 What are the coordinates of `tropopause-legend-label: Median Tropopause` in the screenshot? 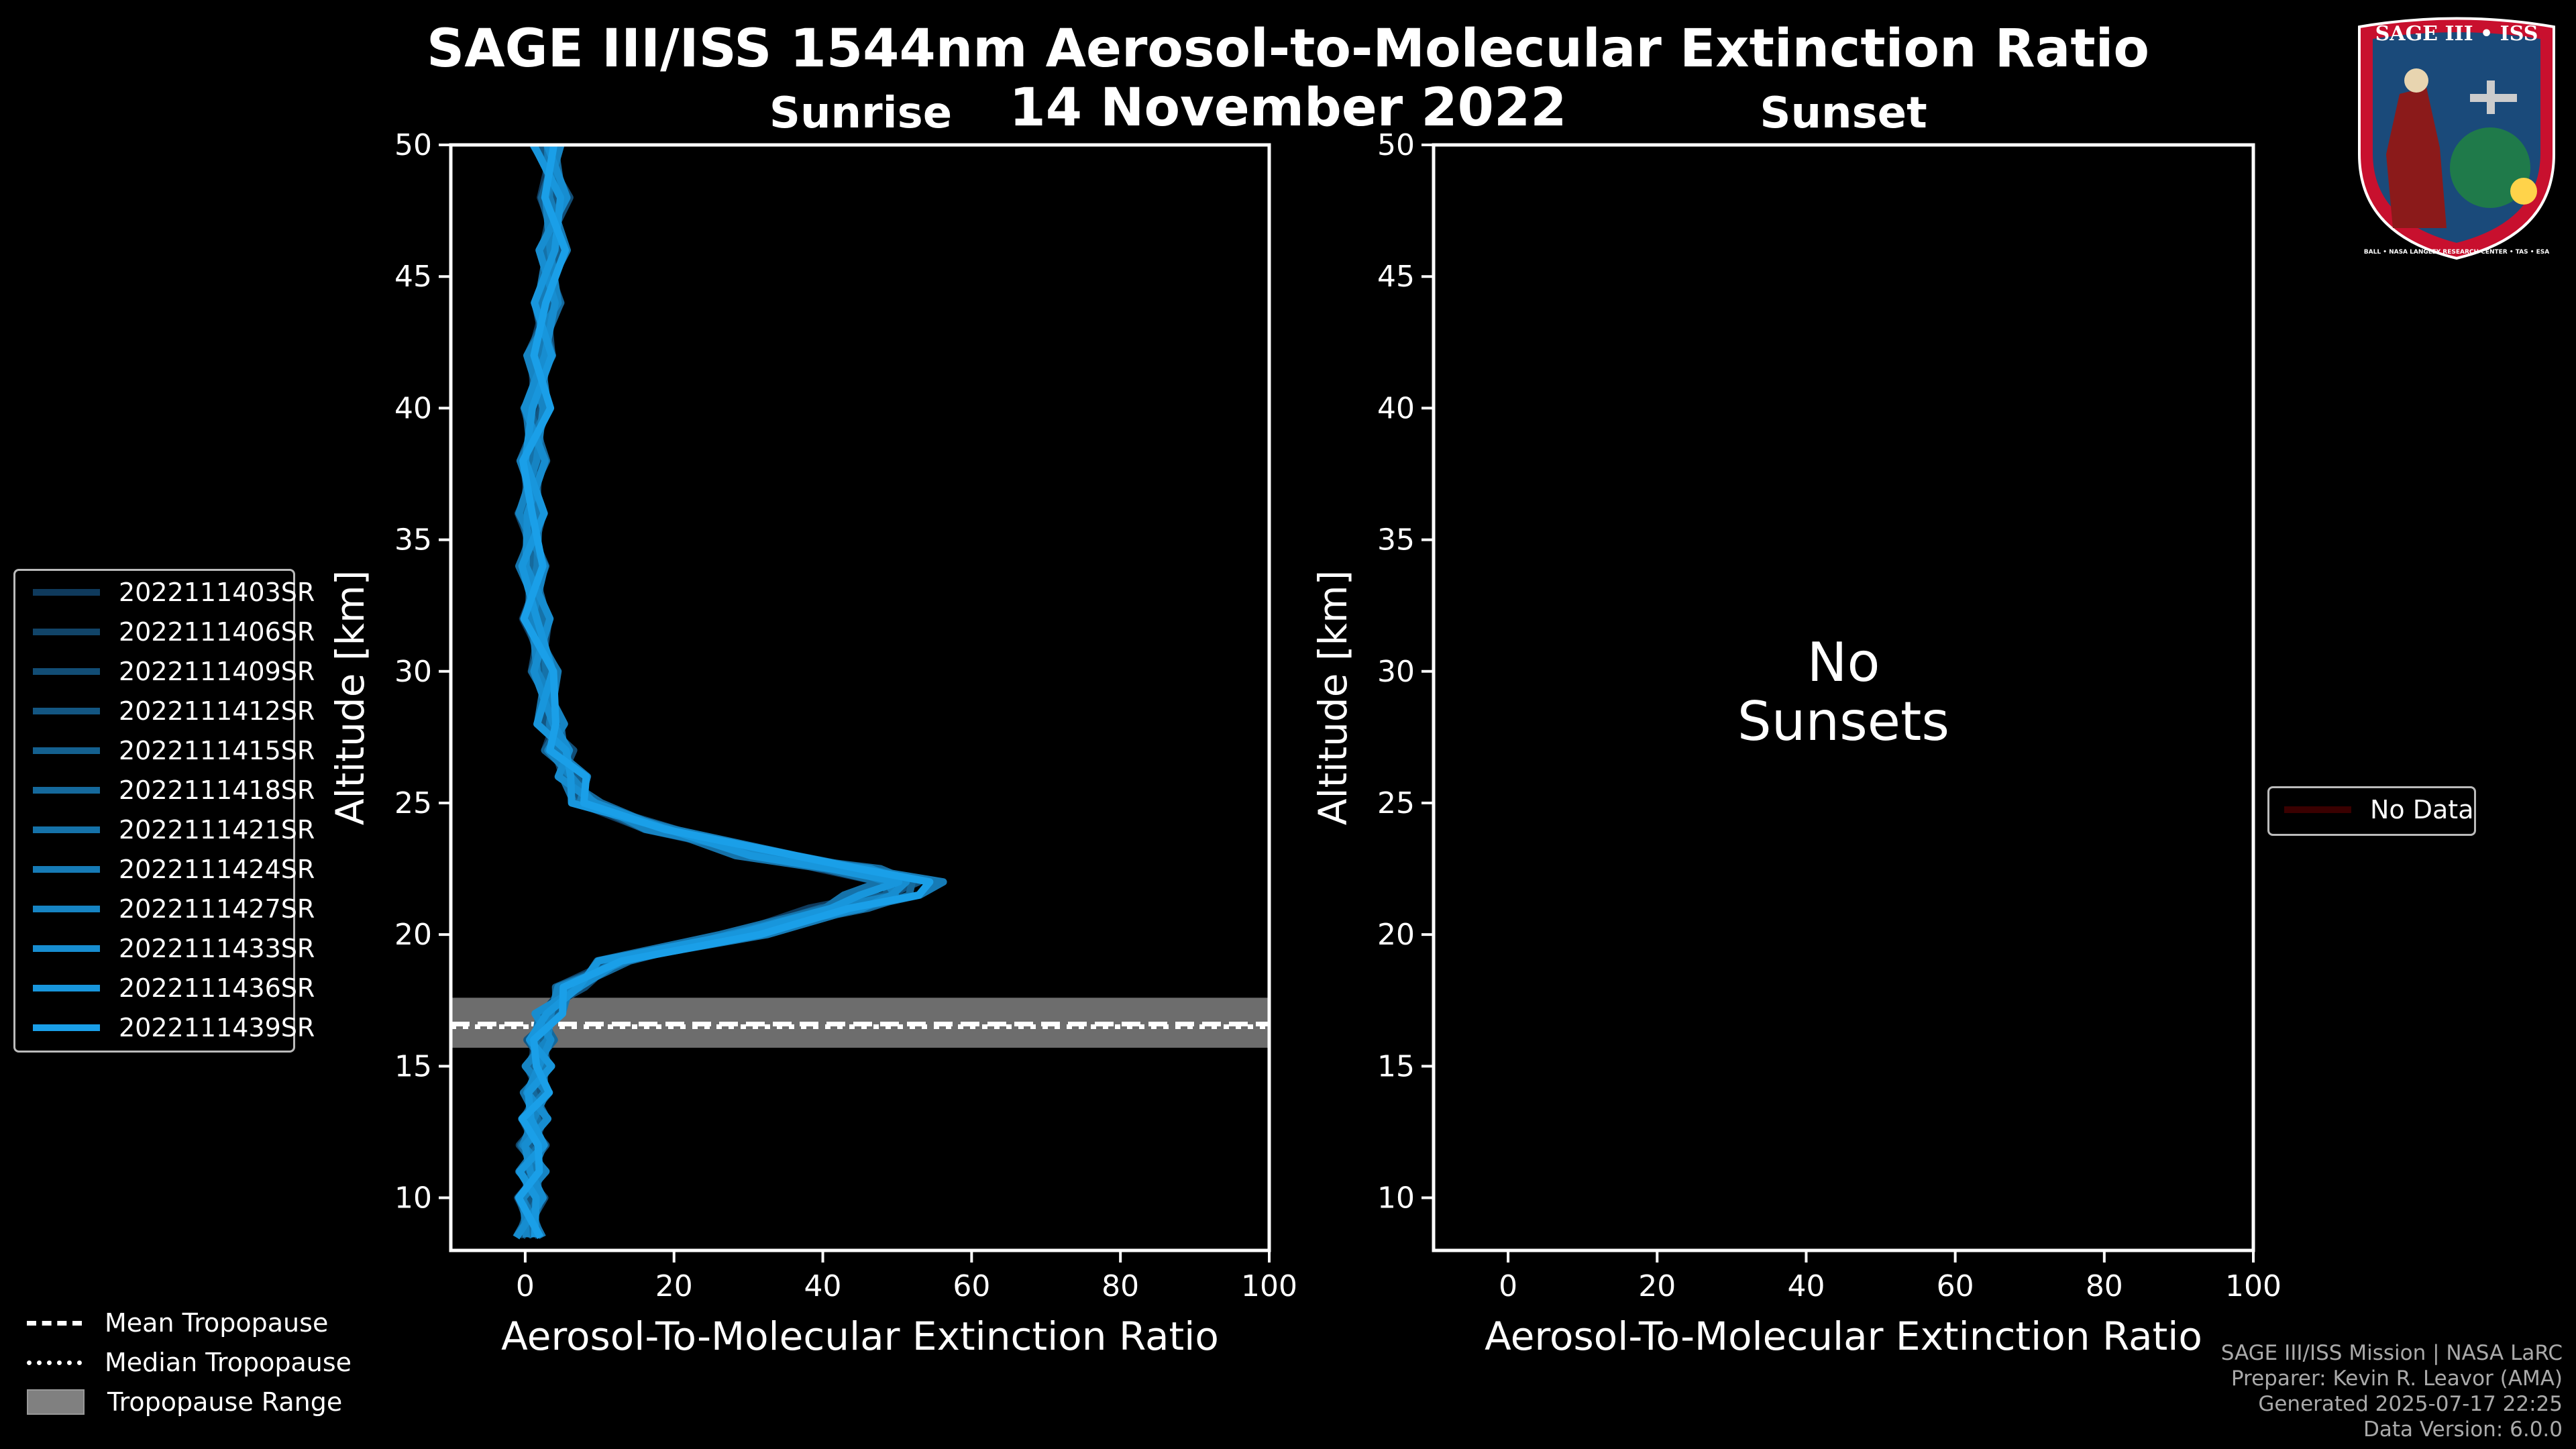 It's located at (228, 1362).